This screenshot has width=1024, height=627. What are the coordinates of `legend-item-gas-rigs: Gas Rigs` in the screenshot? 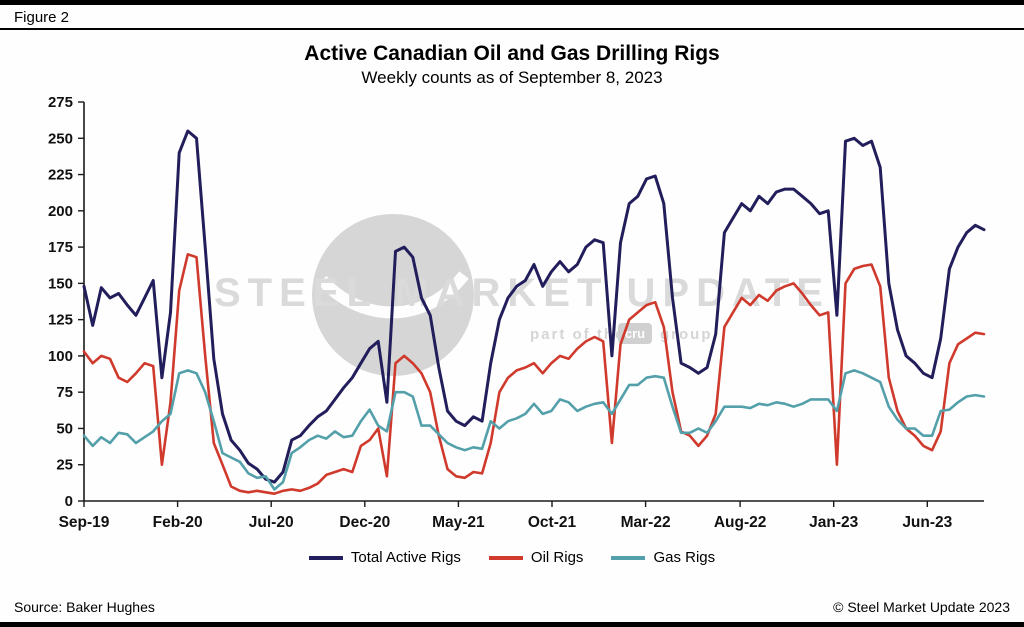 It's located at (663, 557).